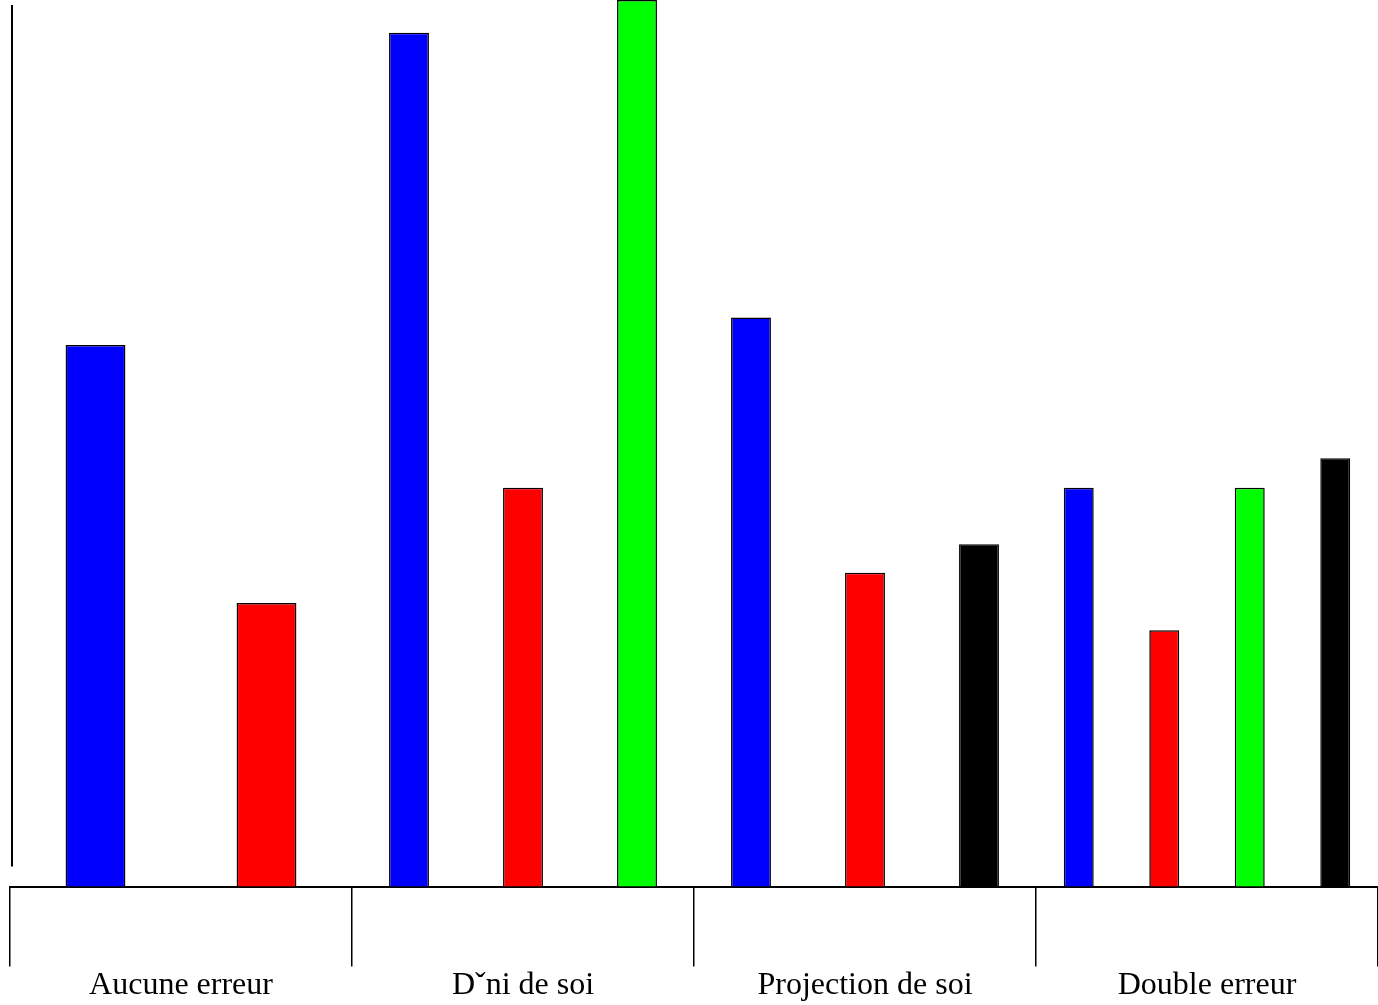  What do you see at coordinates (181, 983) in the screenshot?
I see `x-tick-label: Aucune erreur` at bounding box center [181, 983].